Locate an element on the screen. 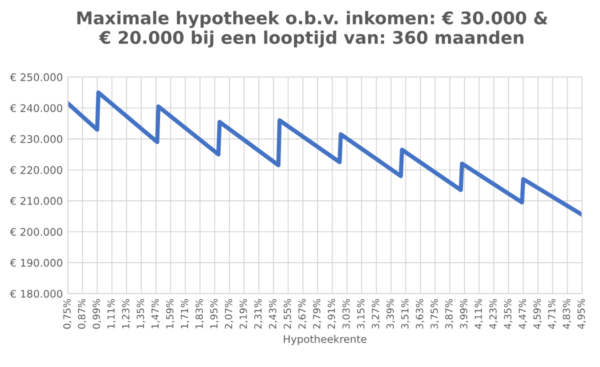 The image size is (600, 367). x-tick-label: 0,99% is located at coordinates (96, 313).